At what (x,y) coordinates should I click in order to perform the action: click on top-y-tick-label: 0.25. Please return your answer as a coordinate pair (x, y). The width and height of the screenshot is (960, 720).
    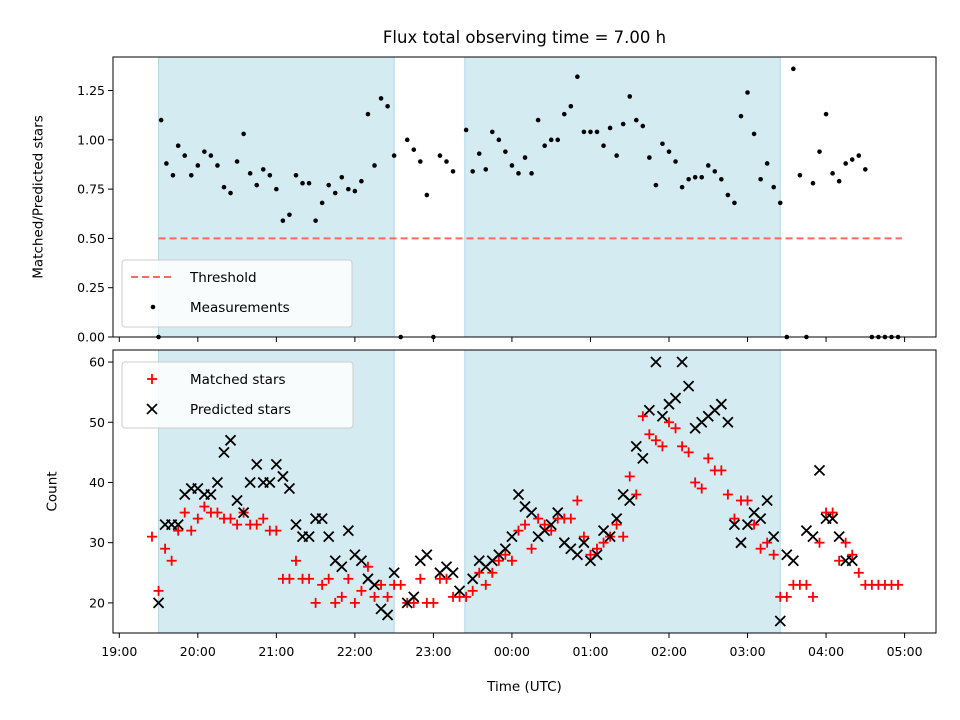
    Looking at the image, I should click on (91, 287).